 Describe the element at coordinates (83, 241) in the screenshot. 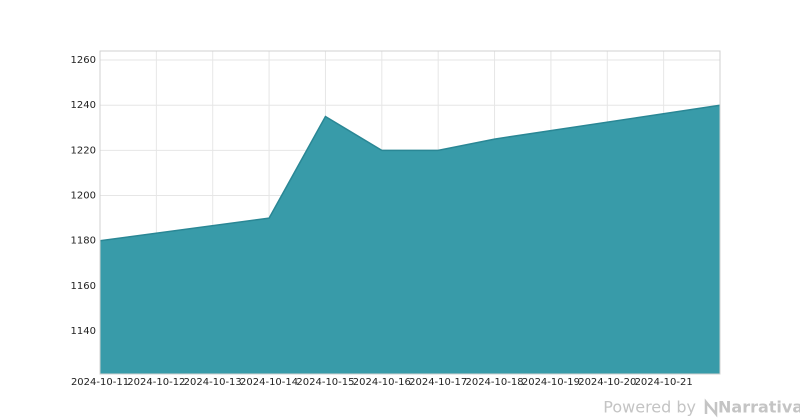

I see `y-tick-label: 1180` at that location.